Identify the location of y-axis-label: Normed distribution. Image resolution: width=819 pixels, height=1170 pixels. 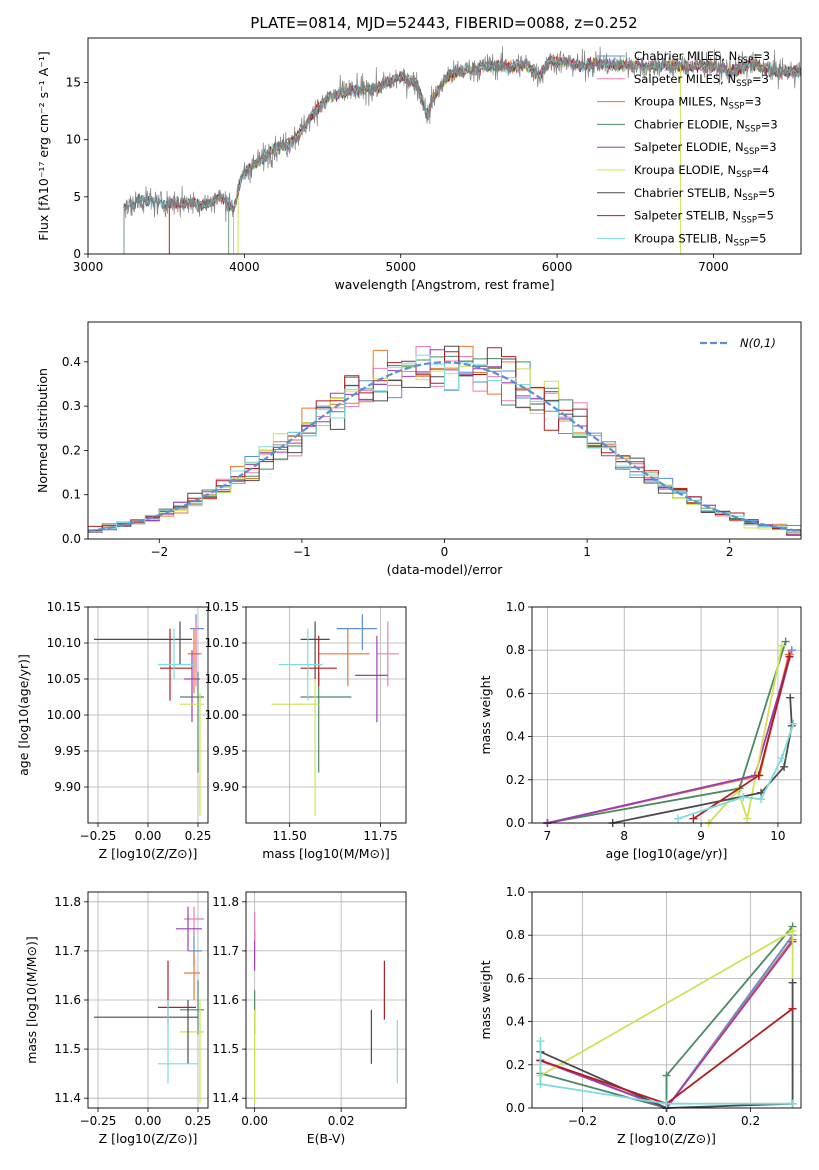
(42, 430).